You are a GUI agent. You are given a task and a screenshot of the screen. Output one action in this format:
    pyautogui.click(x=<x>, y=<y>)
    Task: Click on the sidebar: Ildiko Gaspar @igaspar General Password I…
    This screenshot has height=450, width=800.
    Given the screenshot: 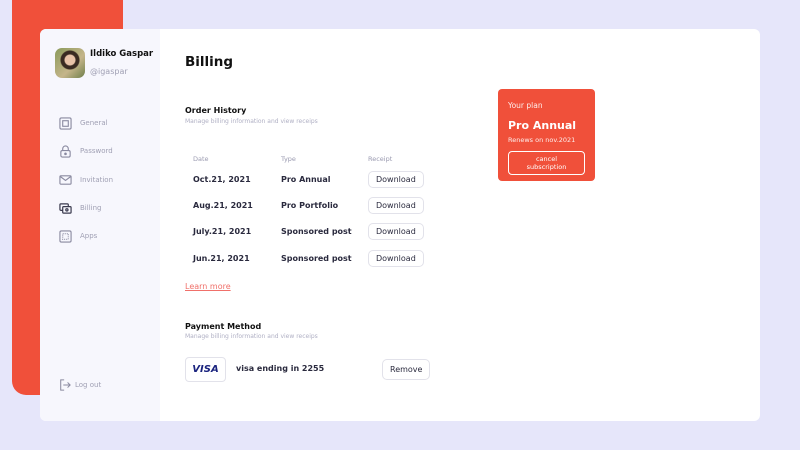 What is the action you would take?
    pyautogui.click(x=100, y=225)
    